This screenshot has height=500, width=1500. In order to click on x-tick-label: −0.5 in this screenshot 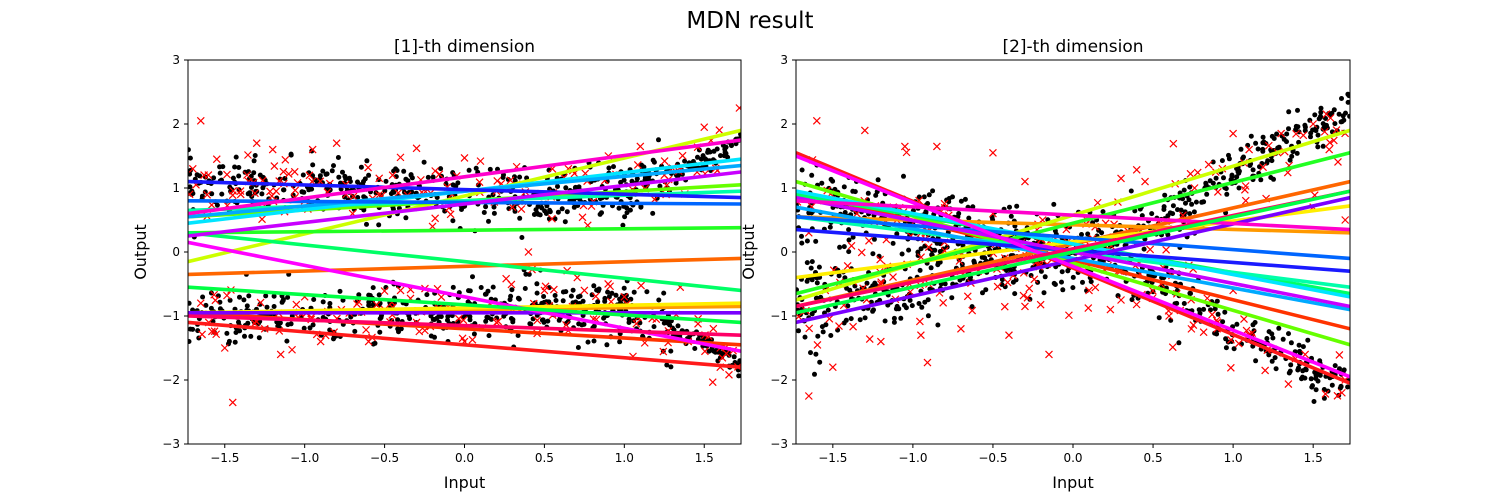, I will do `click(992, 458)`.